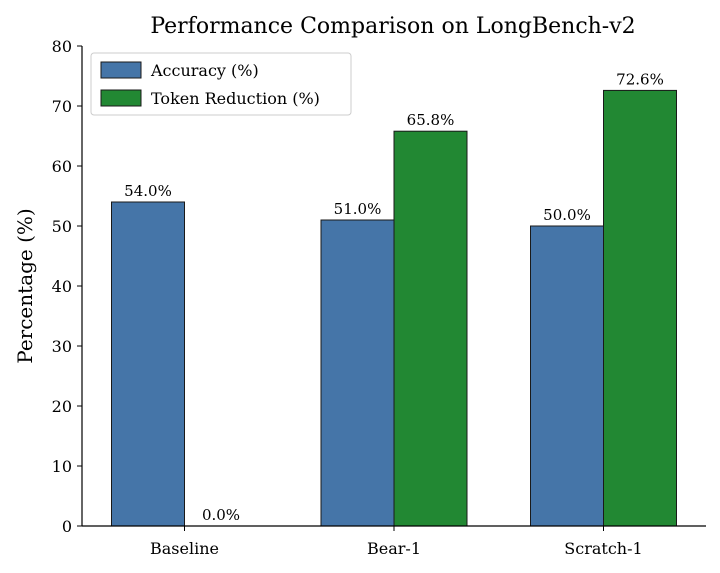  Describe the element at coordinates (221, 84) in the screenshot. I see `legend-box` at that location.